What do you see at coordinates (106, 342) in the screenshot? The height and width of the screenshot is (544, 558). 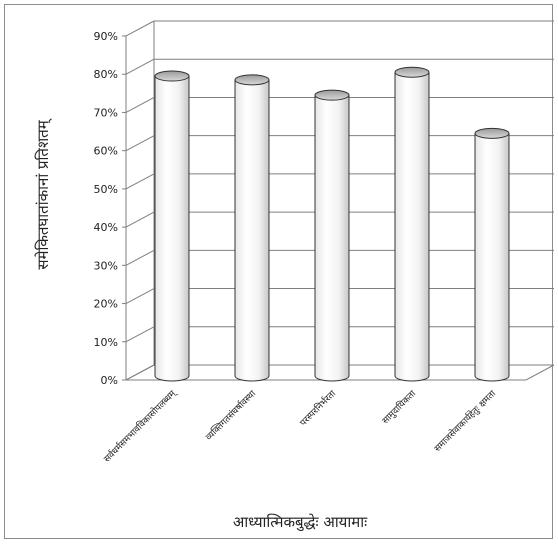 I see `y-tick-label: 10%` at bounding box center [106, 342].